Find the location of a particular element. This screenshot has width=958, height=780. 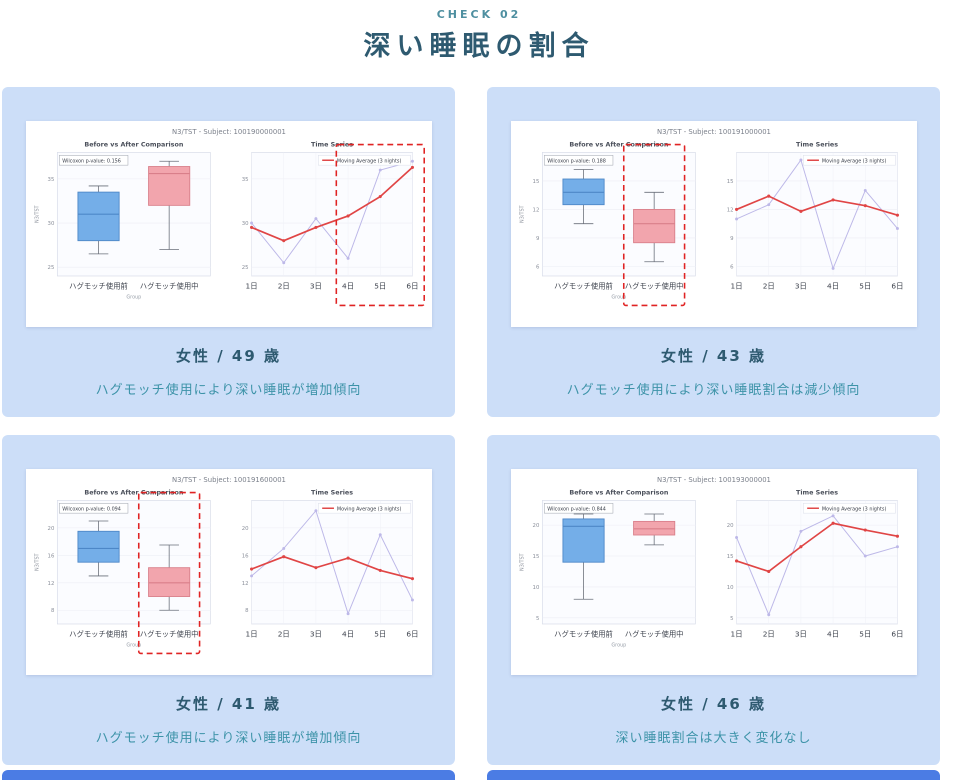

svg-text: Wilcoxon p-value: 0.094 is located at coordinates (91, 510).